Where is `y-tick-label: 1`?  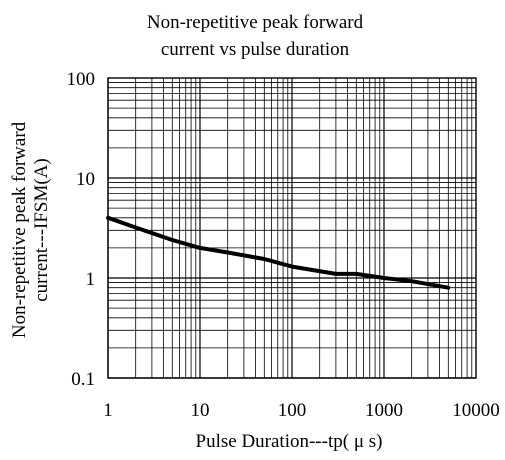 y-tick-label: 1 is located at coordinates (91, 279).